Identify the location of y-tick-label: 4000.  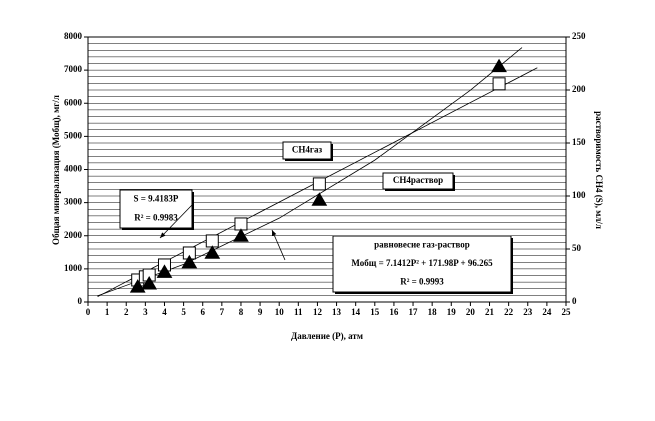
(73, 169).